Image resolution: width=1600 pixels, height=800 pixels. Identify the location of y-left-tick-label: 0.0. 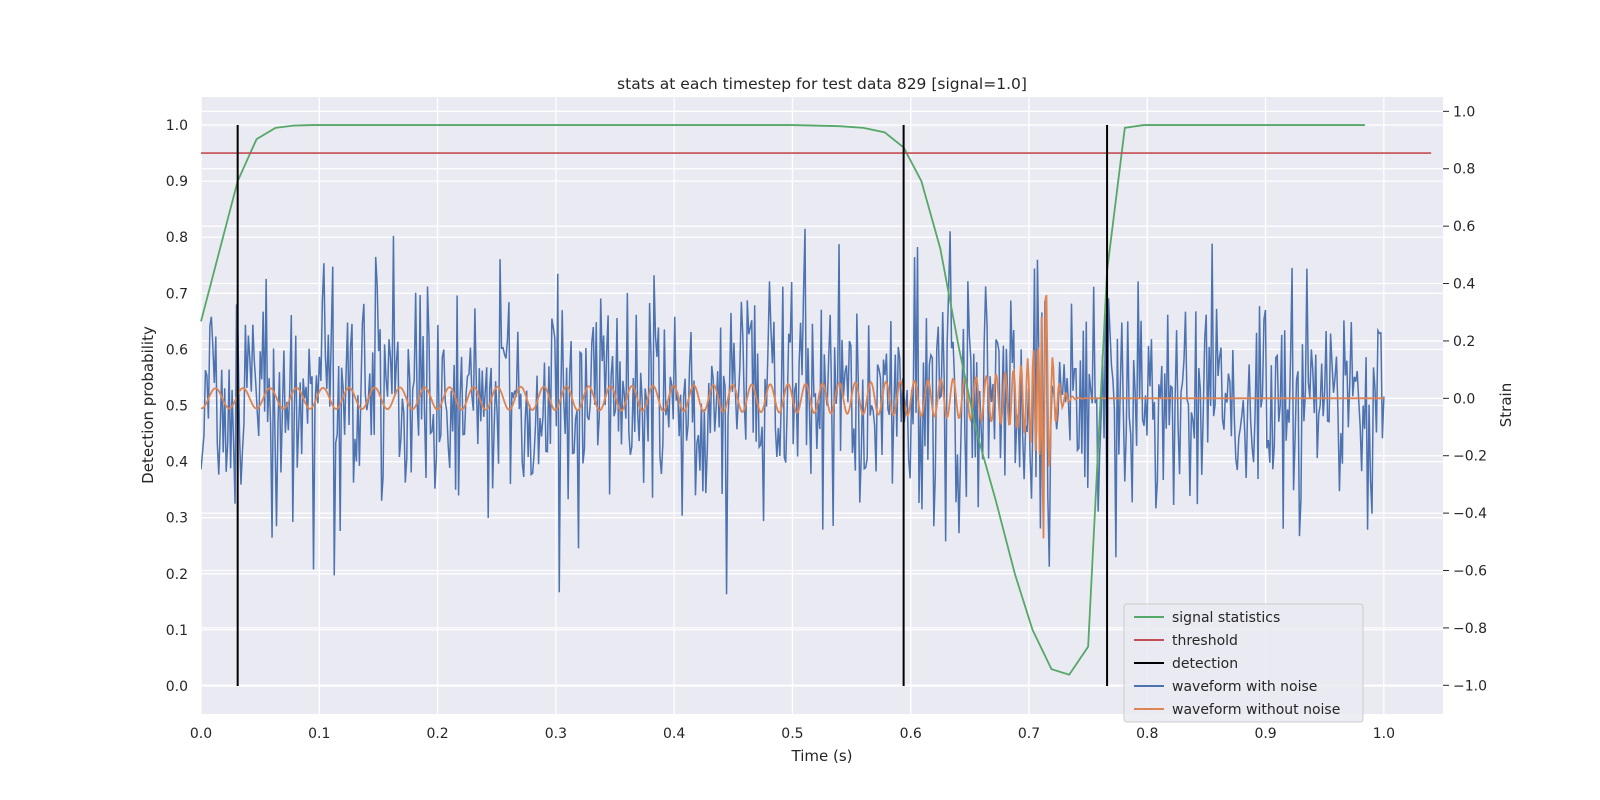
(177, 687).